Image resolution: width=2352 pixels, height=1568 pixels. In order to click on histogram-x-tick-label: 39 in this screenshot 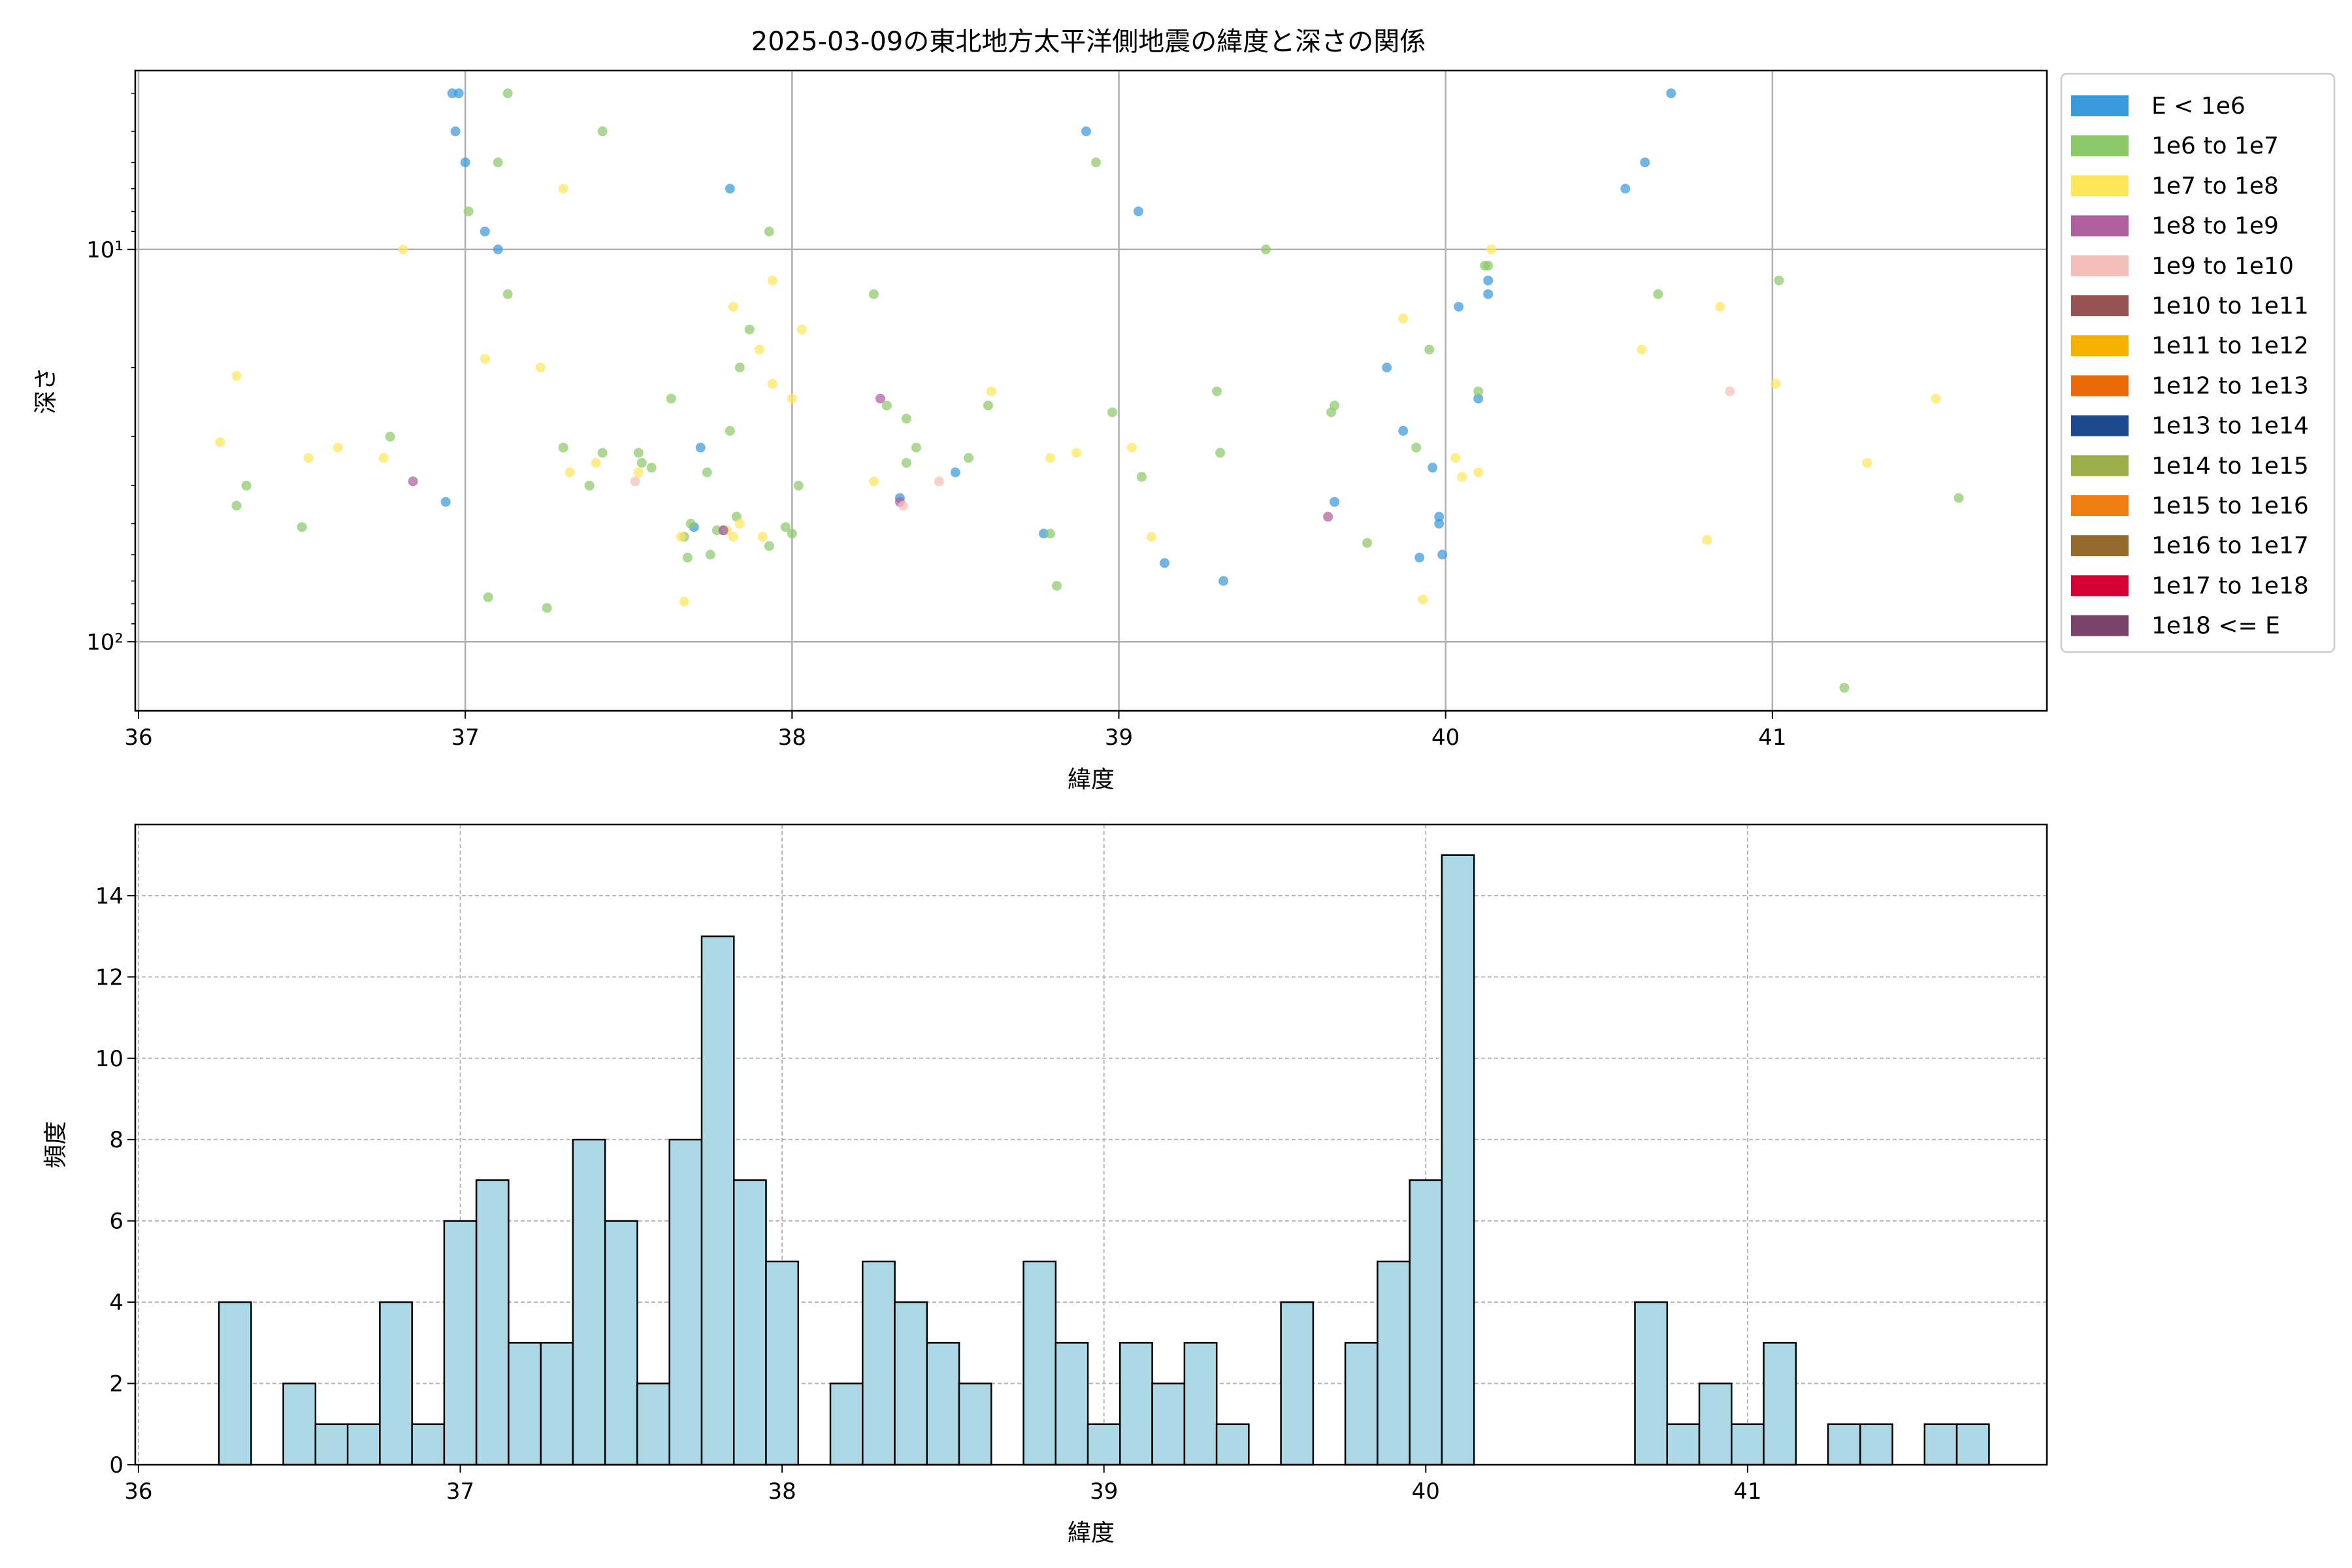, I will do `click(1104, 1491)`.